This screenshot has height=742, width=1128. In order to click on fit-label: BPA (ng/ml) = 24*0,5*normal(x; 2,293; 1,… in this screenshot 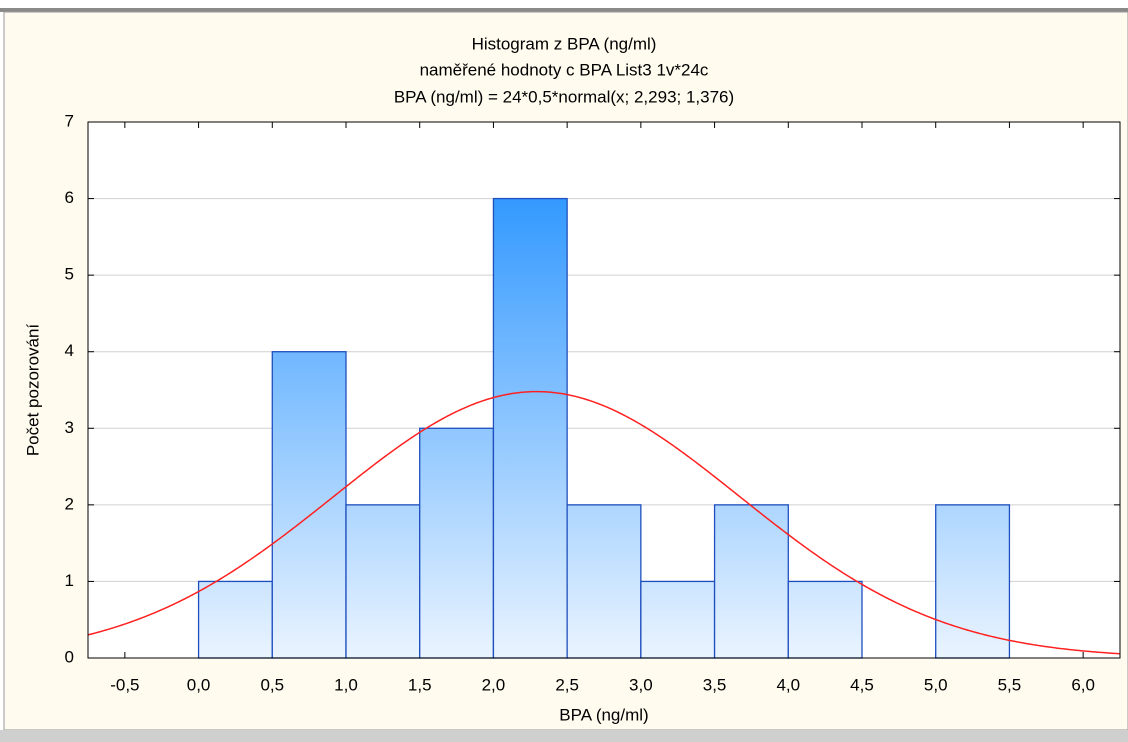, I will do `click(564, 96)`.